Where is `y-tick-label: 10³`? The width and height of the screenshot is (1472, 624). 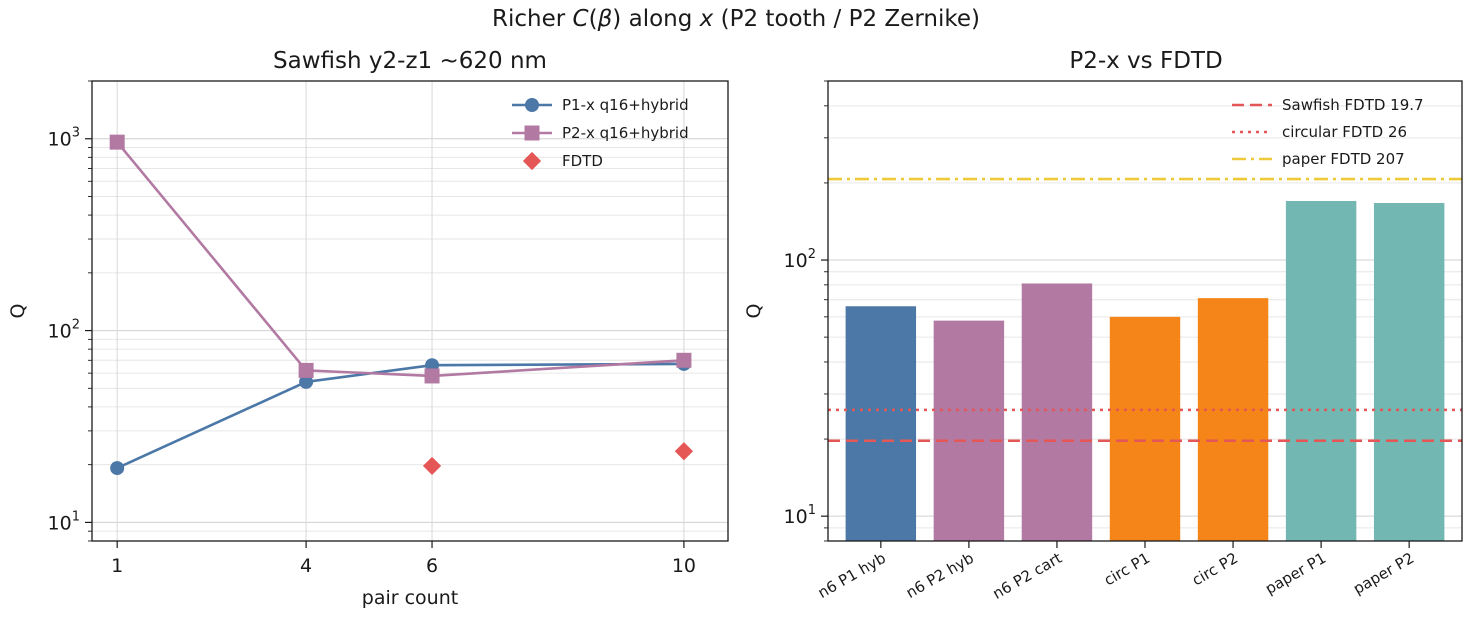
y-tick-label: 10³ is located at coordinates (64, 138).